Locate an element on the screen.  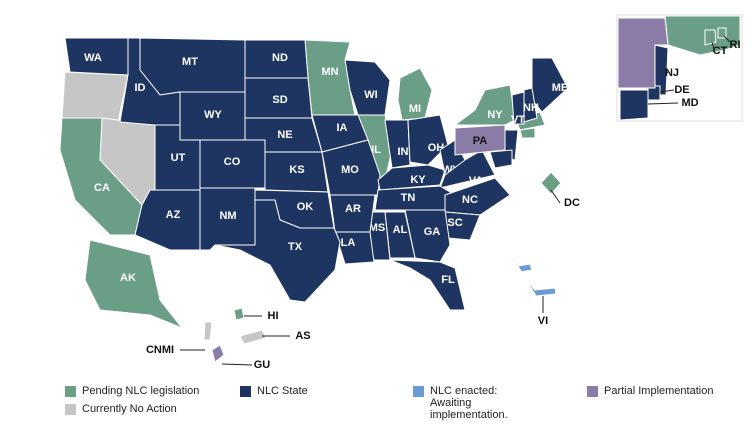
region-label: CO is located at coordinates (232, 162).